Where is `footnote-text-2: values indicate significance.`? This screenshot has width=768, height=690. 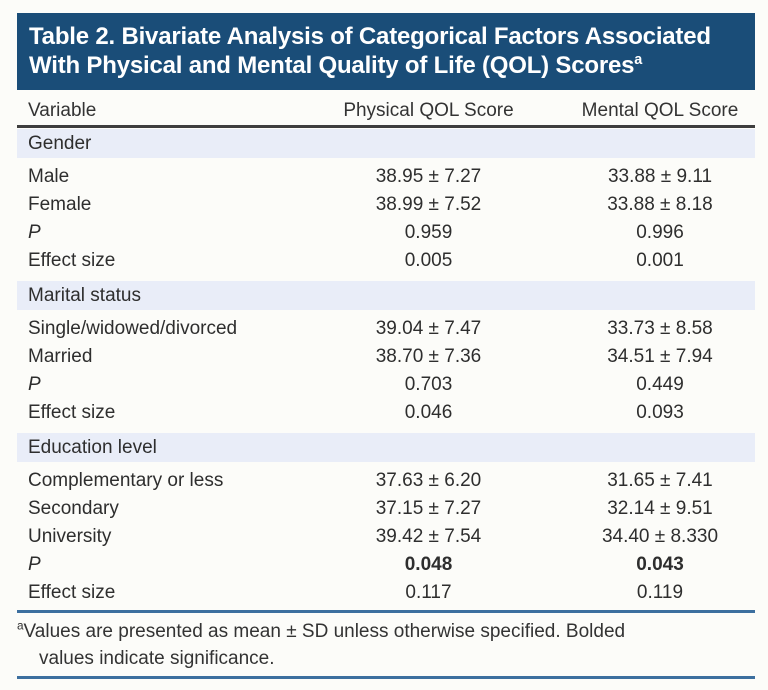
footnote-text-2: values indicate significance. is located at coordinates (157, 658).